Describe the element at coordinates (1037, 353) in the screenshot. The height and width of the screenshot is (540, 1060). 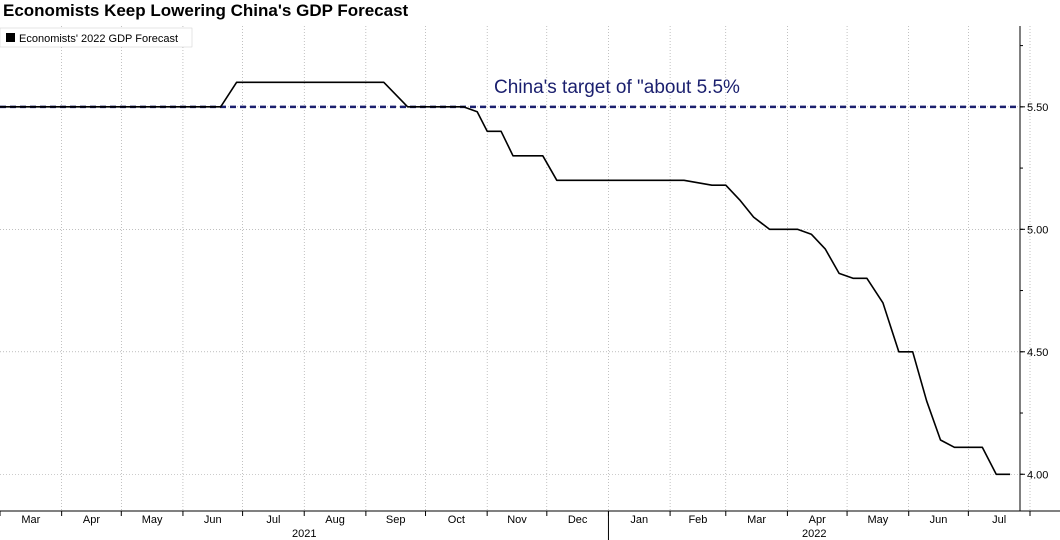
I see `y-tick-label: 4.50` at that location.